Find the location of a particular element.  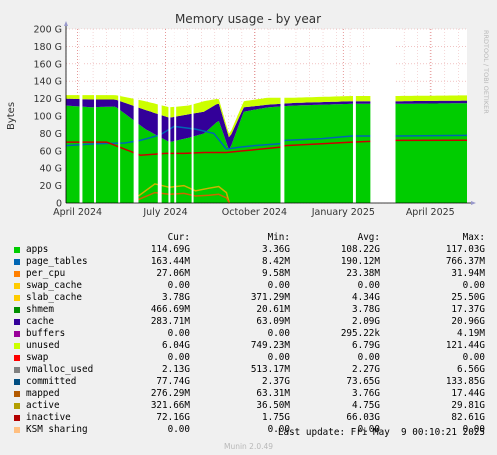

legend-row-buffers: buffers 0.00 0.00 295.22k 4.19M is located at coordinates (248, 334).